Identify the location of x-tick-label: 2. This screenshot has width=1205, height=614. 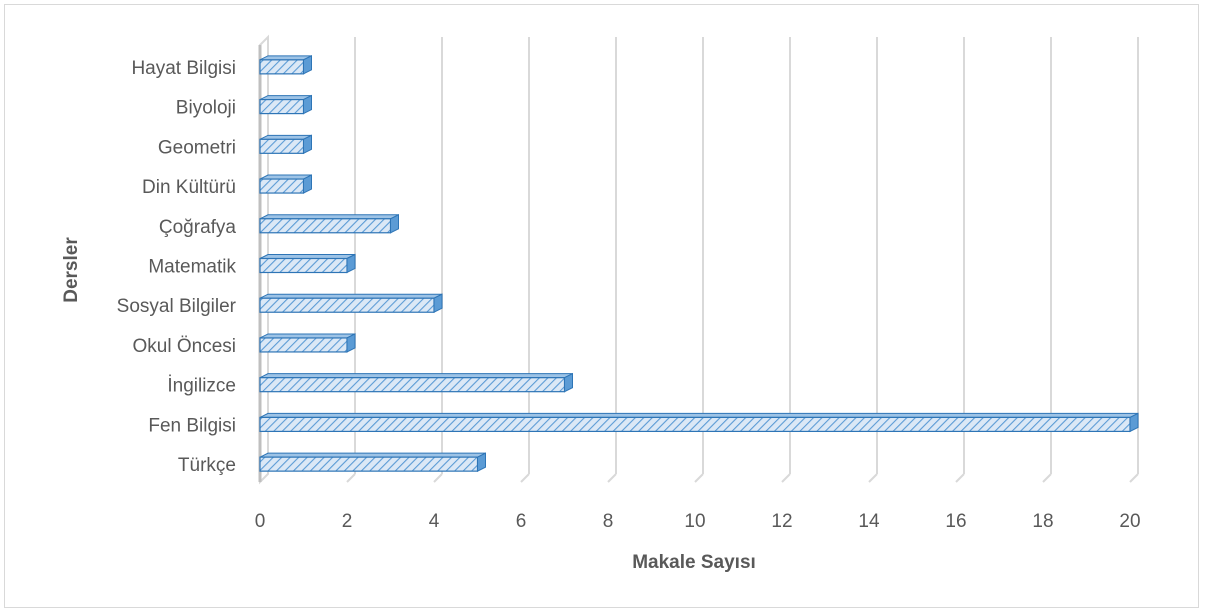
(347, 521).